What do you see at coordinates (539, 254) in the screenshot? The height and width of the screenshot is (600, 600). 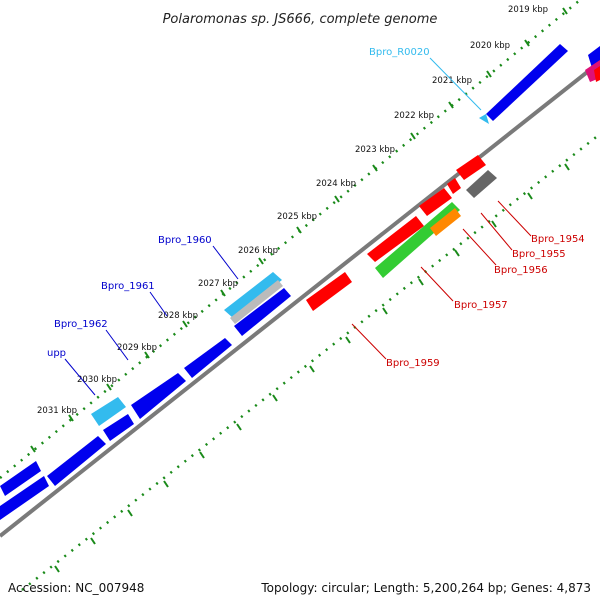 I see `label-bpro-1955: Bpro_1955` at bounding box center [539, 254].